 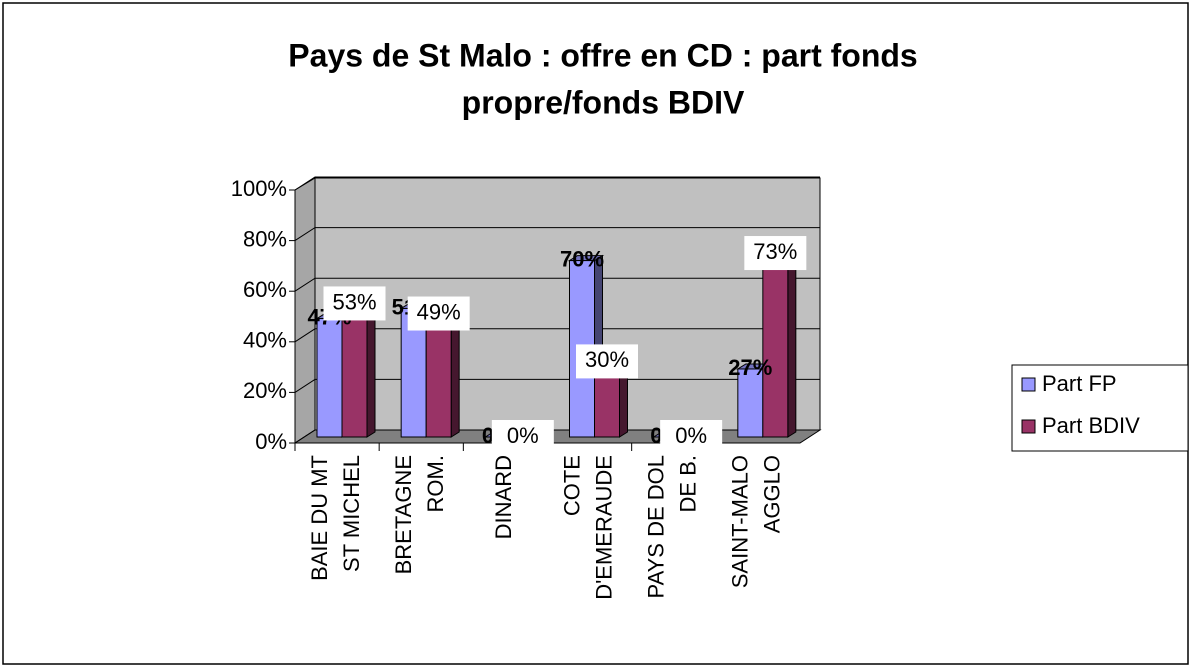 What do you see at coordinates (265, 238) in the screenshot?
I see `y-tick-label: 80%` at bounding box center [265, 238].